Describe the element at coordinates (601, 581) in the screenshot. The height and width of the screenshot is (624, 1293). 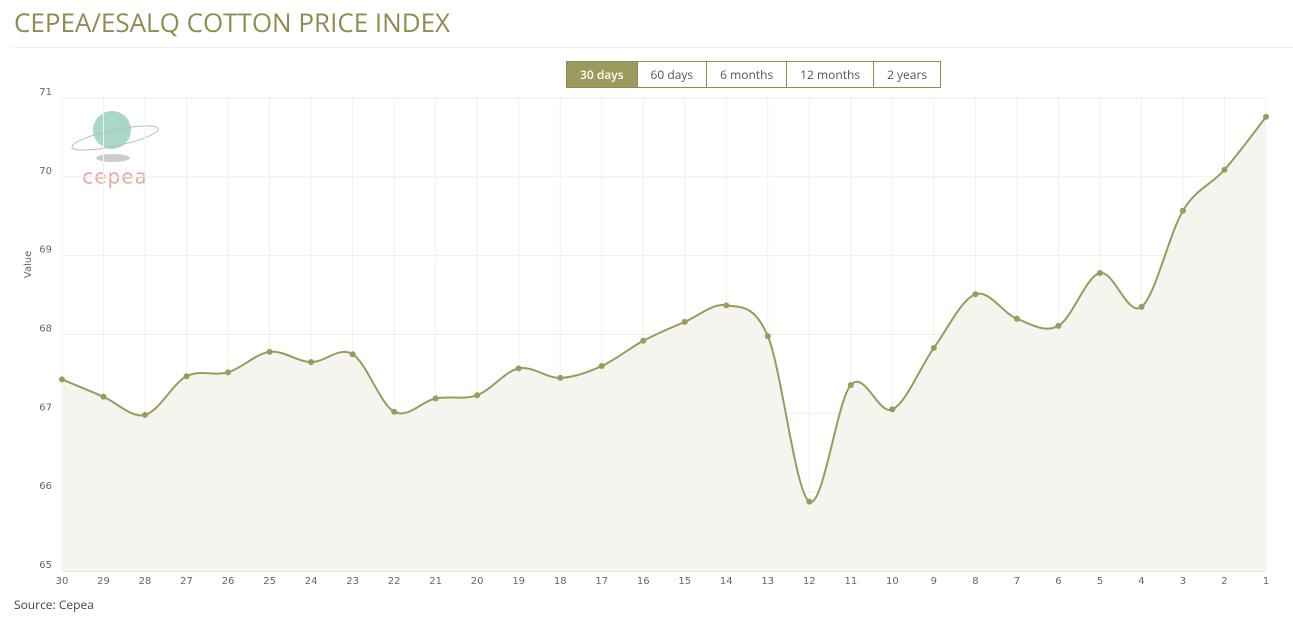
I see `x-tick-label: 17` at that location.